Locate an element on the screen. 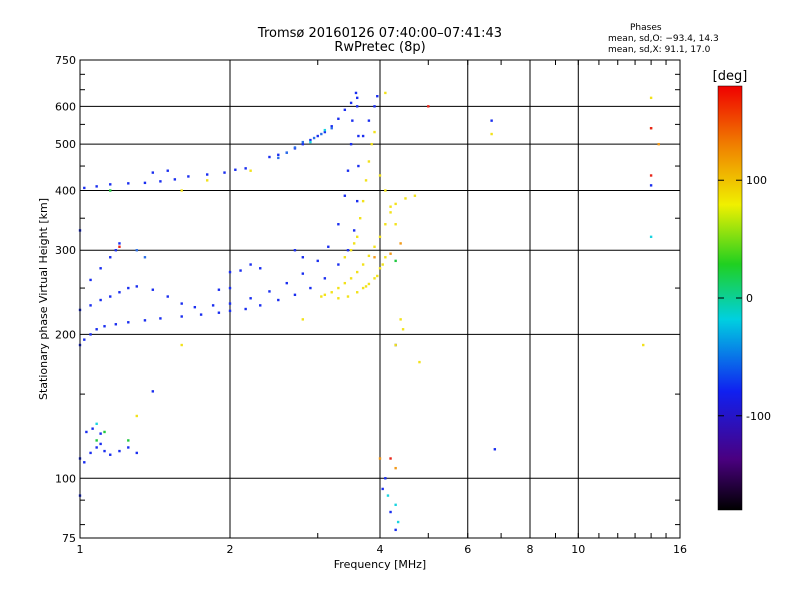 The width and height of the screenshot is (800, 600). chart-subtitle: RwPretec (8p) is located at coordinates (380, 47).